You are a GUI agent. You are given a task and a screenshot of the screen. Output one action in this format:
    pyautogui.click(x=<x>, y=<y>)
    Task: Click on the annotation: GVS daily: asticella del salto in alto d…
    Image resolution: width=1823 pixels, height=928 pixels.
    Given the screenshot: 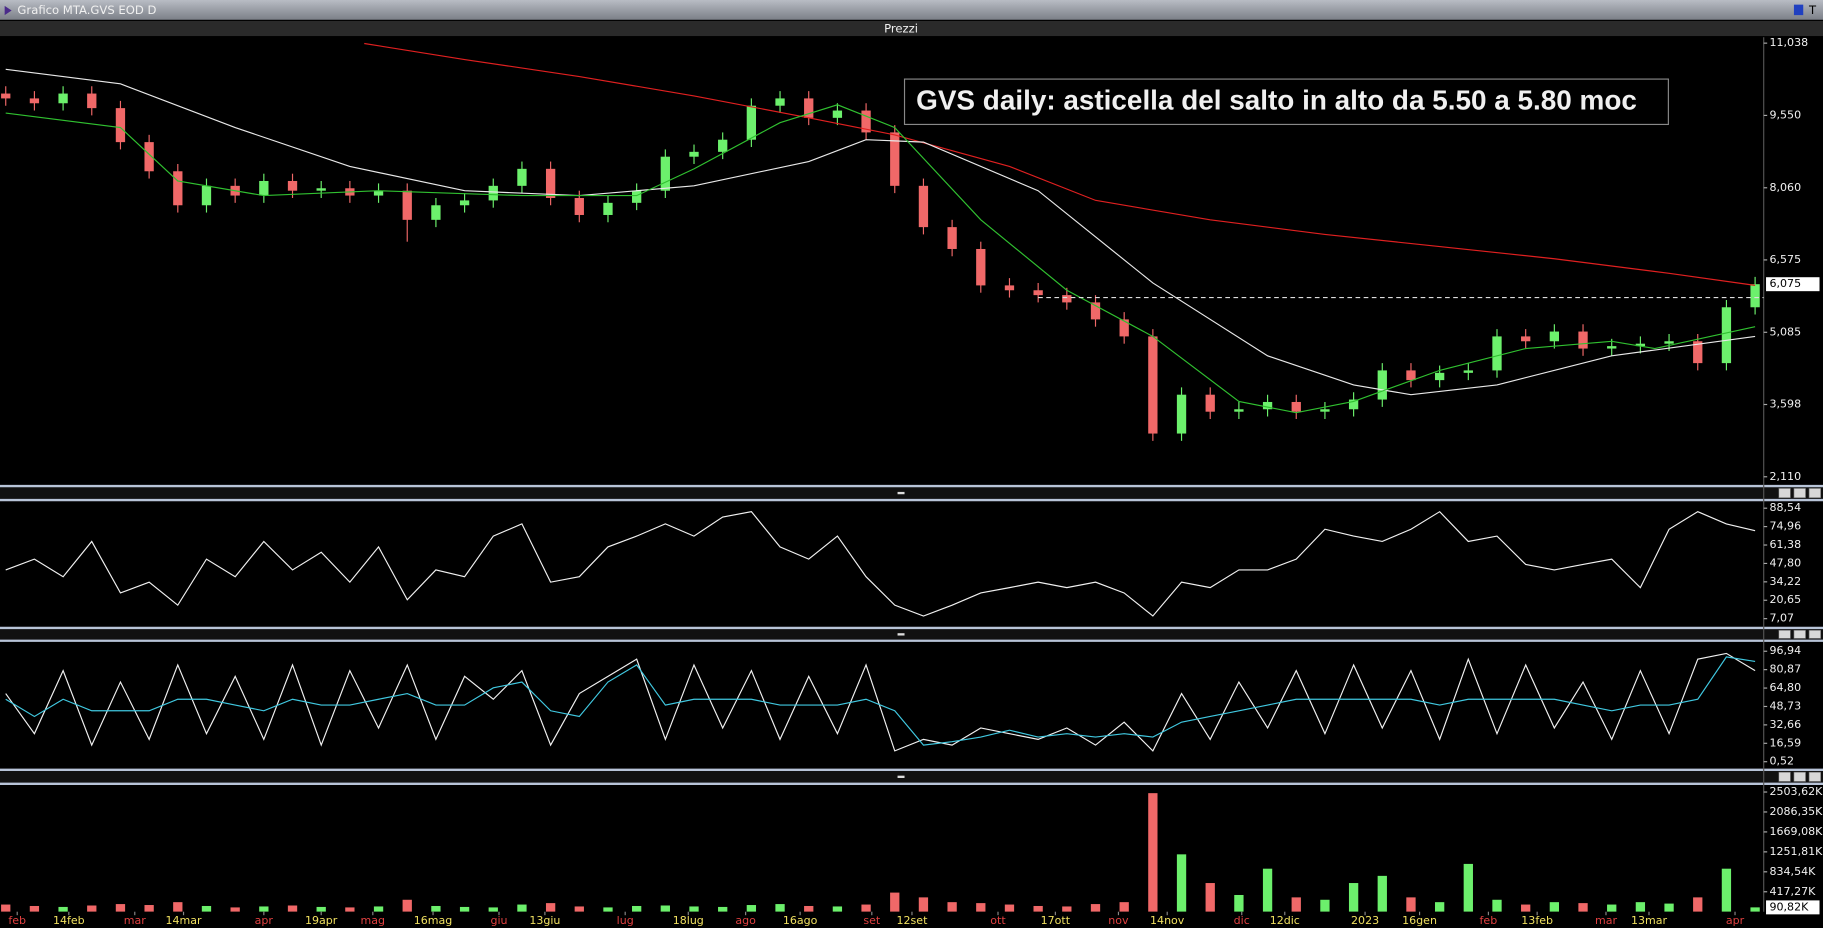 What is the action you would take?
    pyautogui.click(x=1276, y=100)
    